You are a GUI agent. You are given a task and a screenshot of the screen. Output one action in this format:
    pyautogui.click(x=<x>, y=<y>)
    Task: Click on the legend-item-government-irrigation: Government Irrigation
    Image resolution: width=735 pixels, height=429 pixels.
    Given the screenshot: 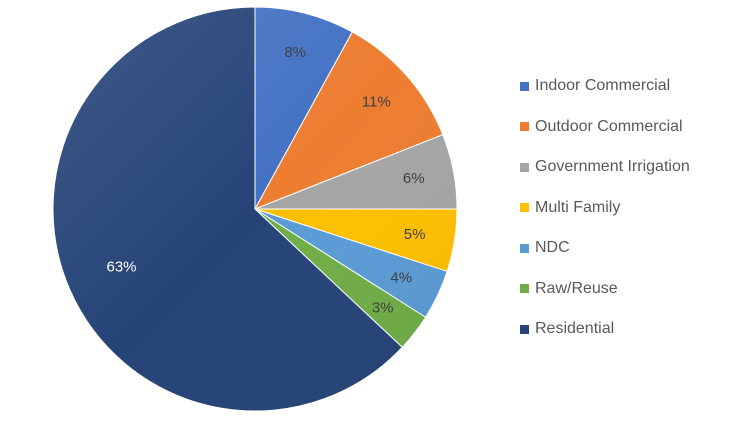 What is the action you would take?
    pyautogui.click(x=605, y=167)
    